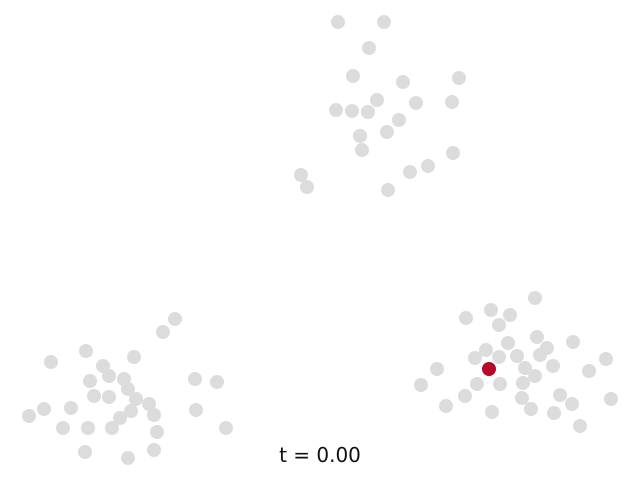  Describe the element at coordinates (489, 369) in the screenshot. I see `highlighted-point` at that location.